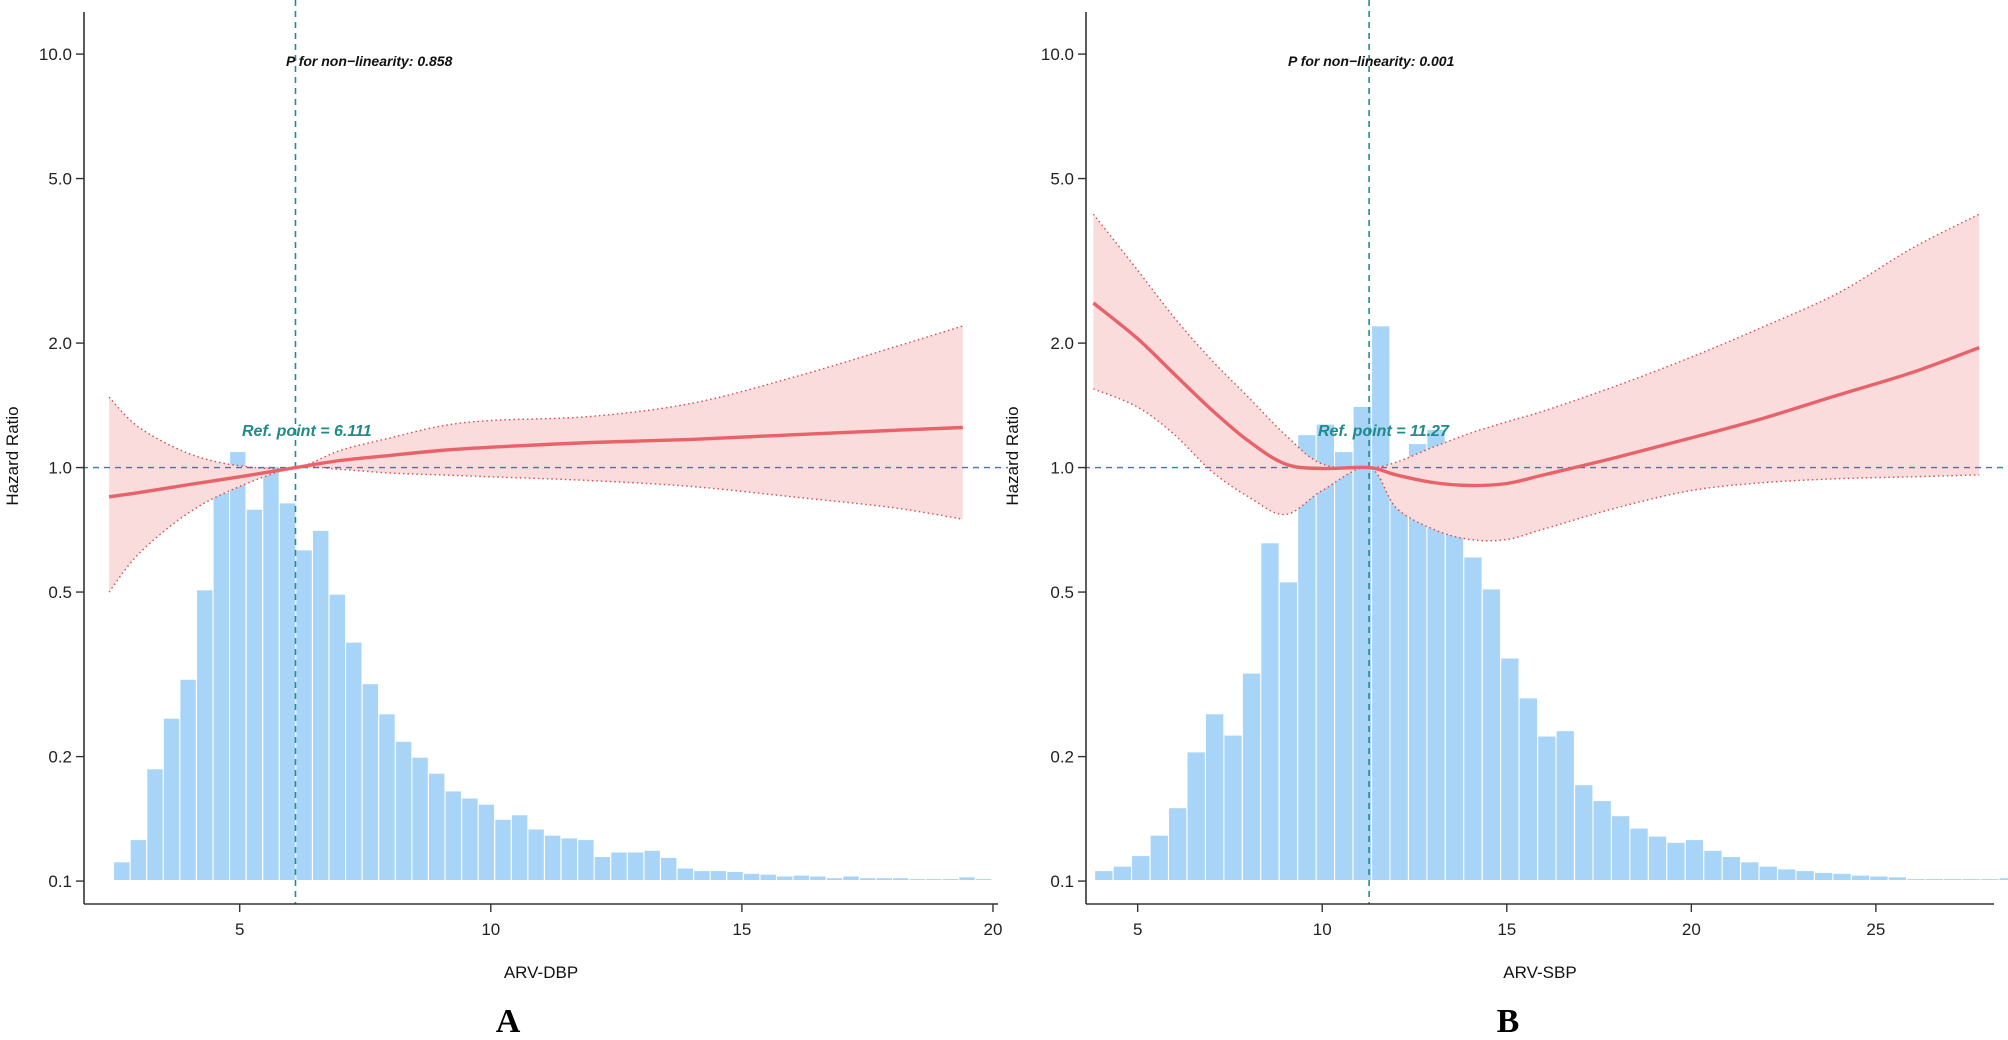 The width and height of the screenshot is (2008, 1040). What do you see at coordinates (1384, 431) in the screenshot?
I see `reference-point-label: Ref. point = 11.27` at bounding box center [1384, 431].